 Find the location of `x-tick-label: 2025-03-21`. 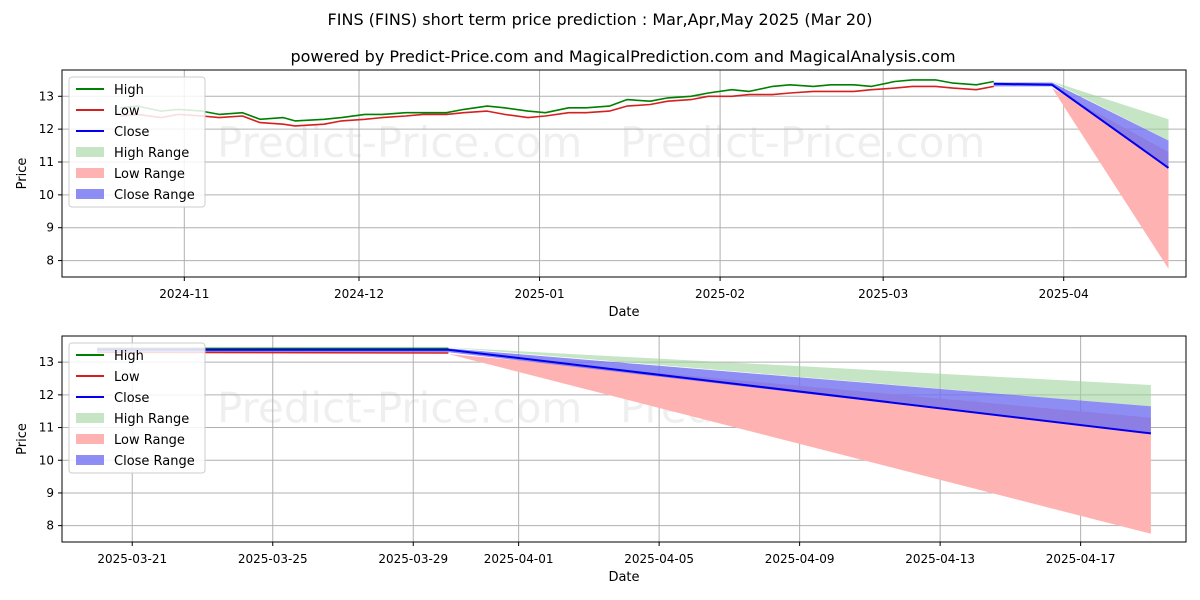

x-tick-label: 2025-03-21 is located at coordinates (132, 559).